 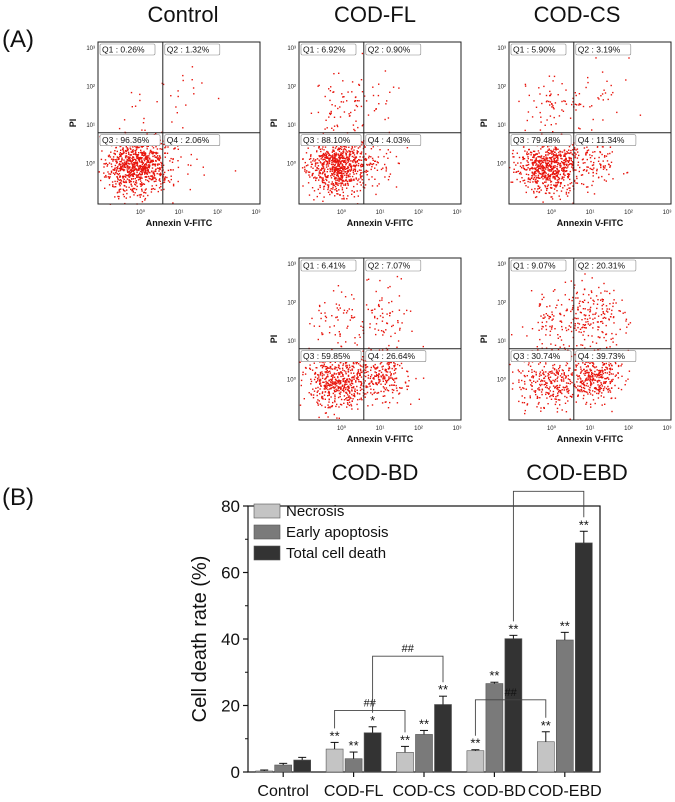 What do you see at coordinates (370, 703) in the screenshot?
I see `comparison-label: ##` at bounding box center [370, 703].